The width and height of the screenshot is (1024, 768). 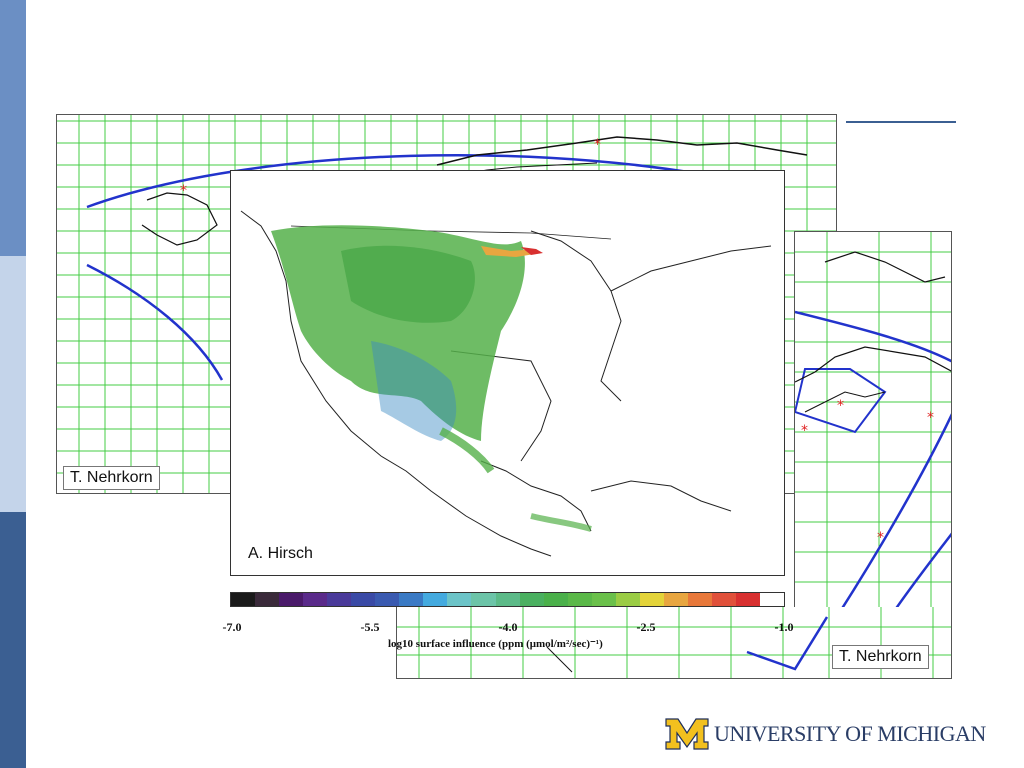 I want to click on slide-sidebar, so click(x=13, y=384).